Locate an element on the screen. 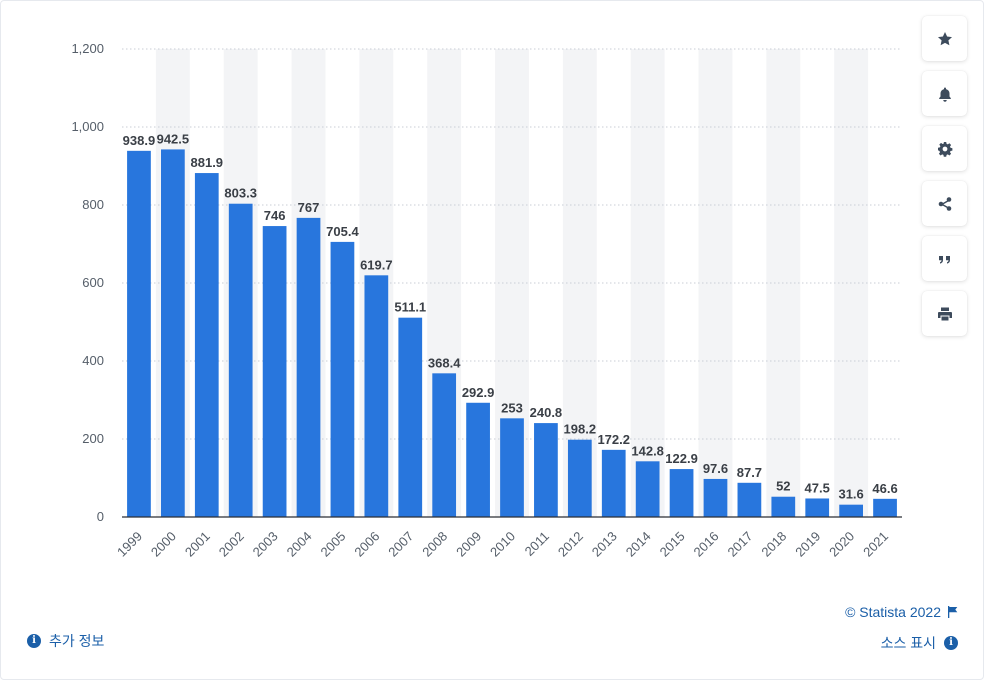  x-tick-label: 2006 is located at coordinates (366, 544).